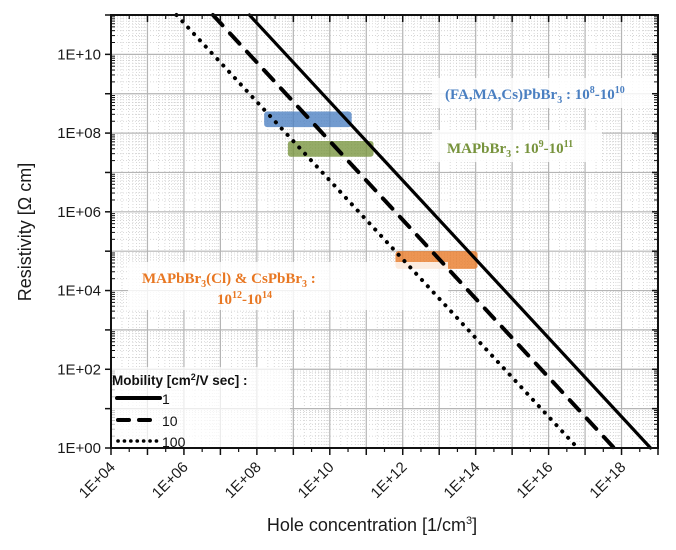 The height and width of the screenshot is (550, 676). Describe the element at coordinates (79, 212) in the screenshot. I see `y-tick-label: 1E+06` at that location.